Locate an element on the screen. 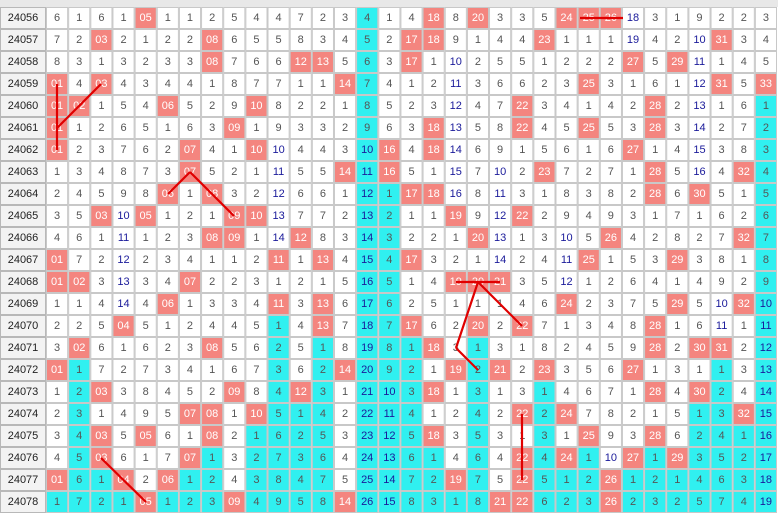  hit-number: 24 is located at coordinates (566, 414).